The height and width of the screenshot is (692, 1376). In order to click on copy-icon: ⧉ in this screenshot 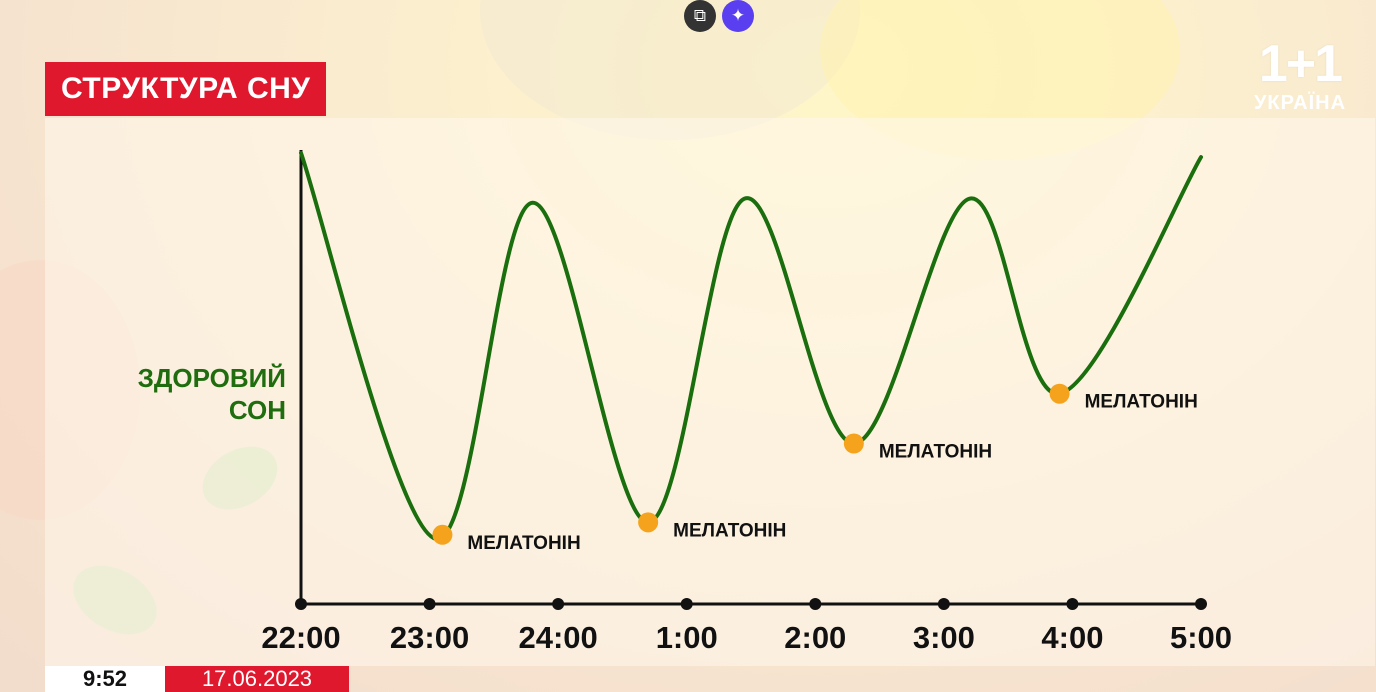, I will do `click(700, 15)`.